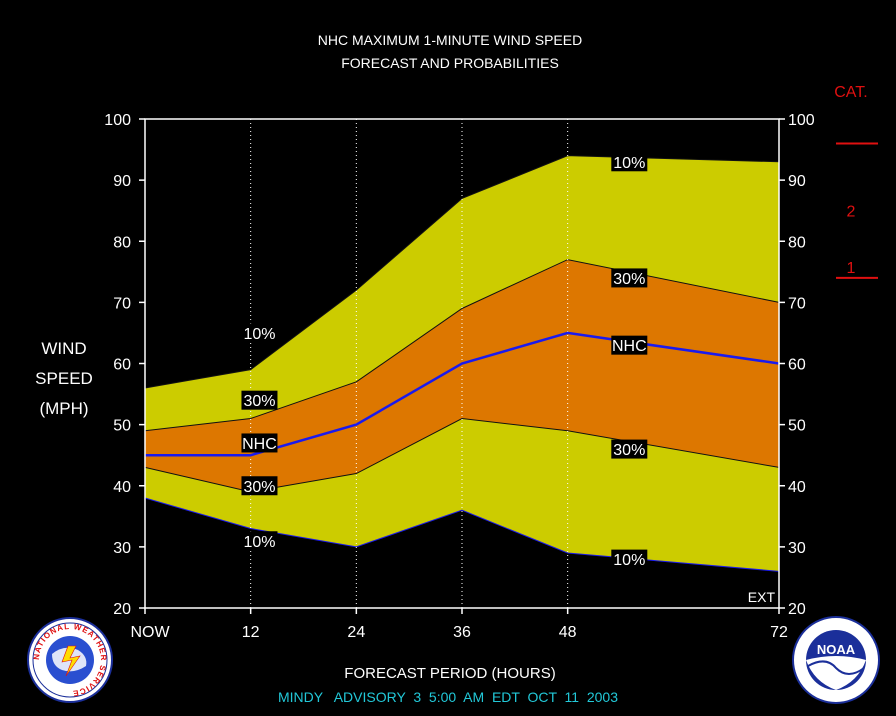  I want to click on chart-title-line-2: FORECAST AND PROBABILITIES, so click(450, 63).